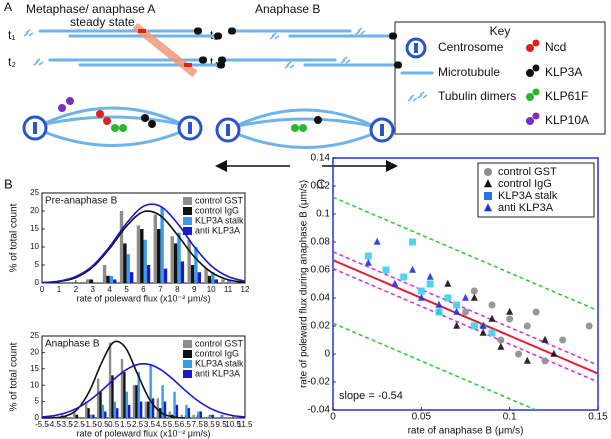 The width and height of the screenshot is (611, 439). Describe the element at coordinates (42, 424) in the screenshot. I see `x-tick-label: -5.5` at that location.